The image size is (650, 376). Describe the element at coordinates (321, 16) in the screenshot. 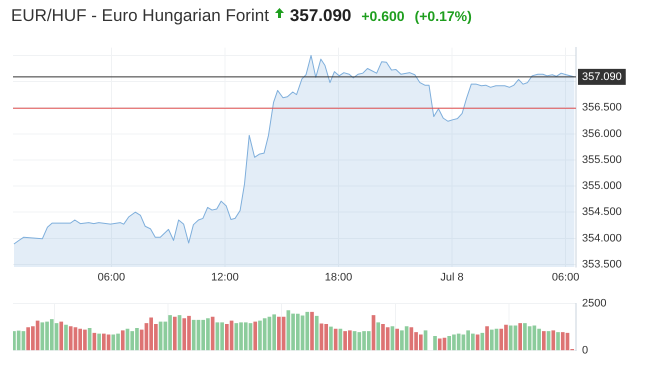

I see `text: 357.090` at that location.